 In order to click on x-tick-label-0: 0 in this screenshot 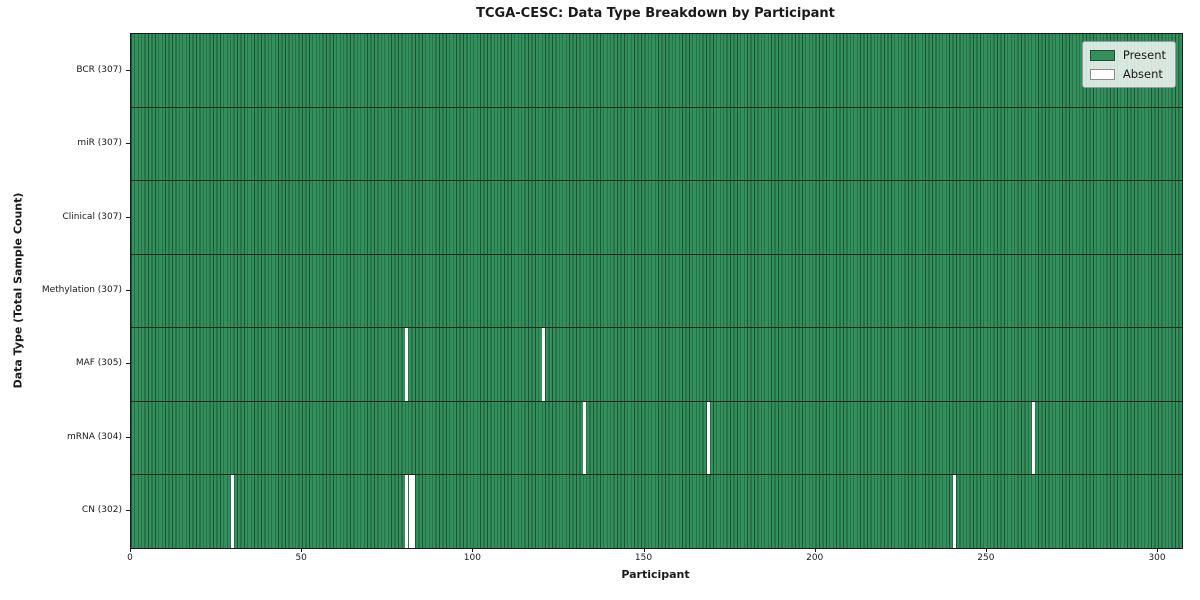, I will do `click(130, 558)`.